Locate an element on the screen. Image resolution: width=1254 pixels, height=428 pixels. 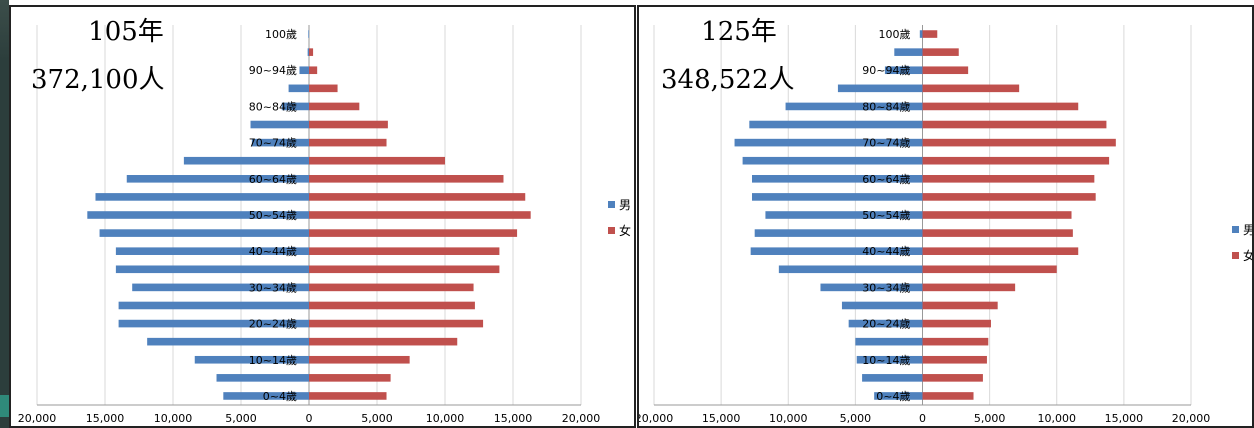
legend-label: 女 is located at coordinates (625, 230).